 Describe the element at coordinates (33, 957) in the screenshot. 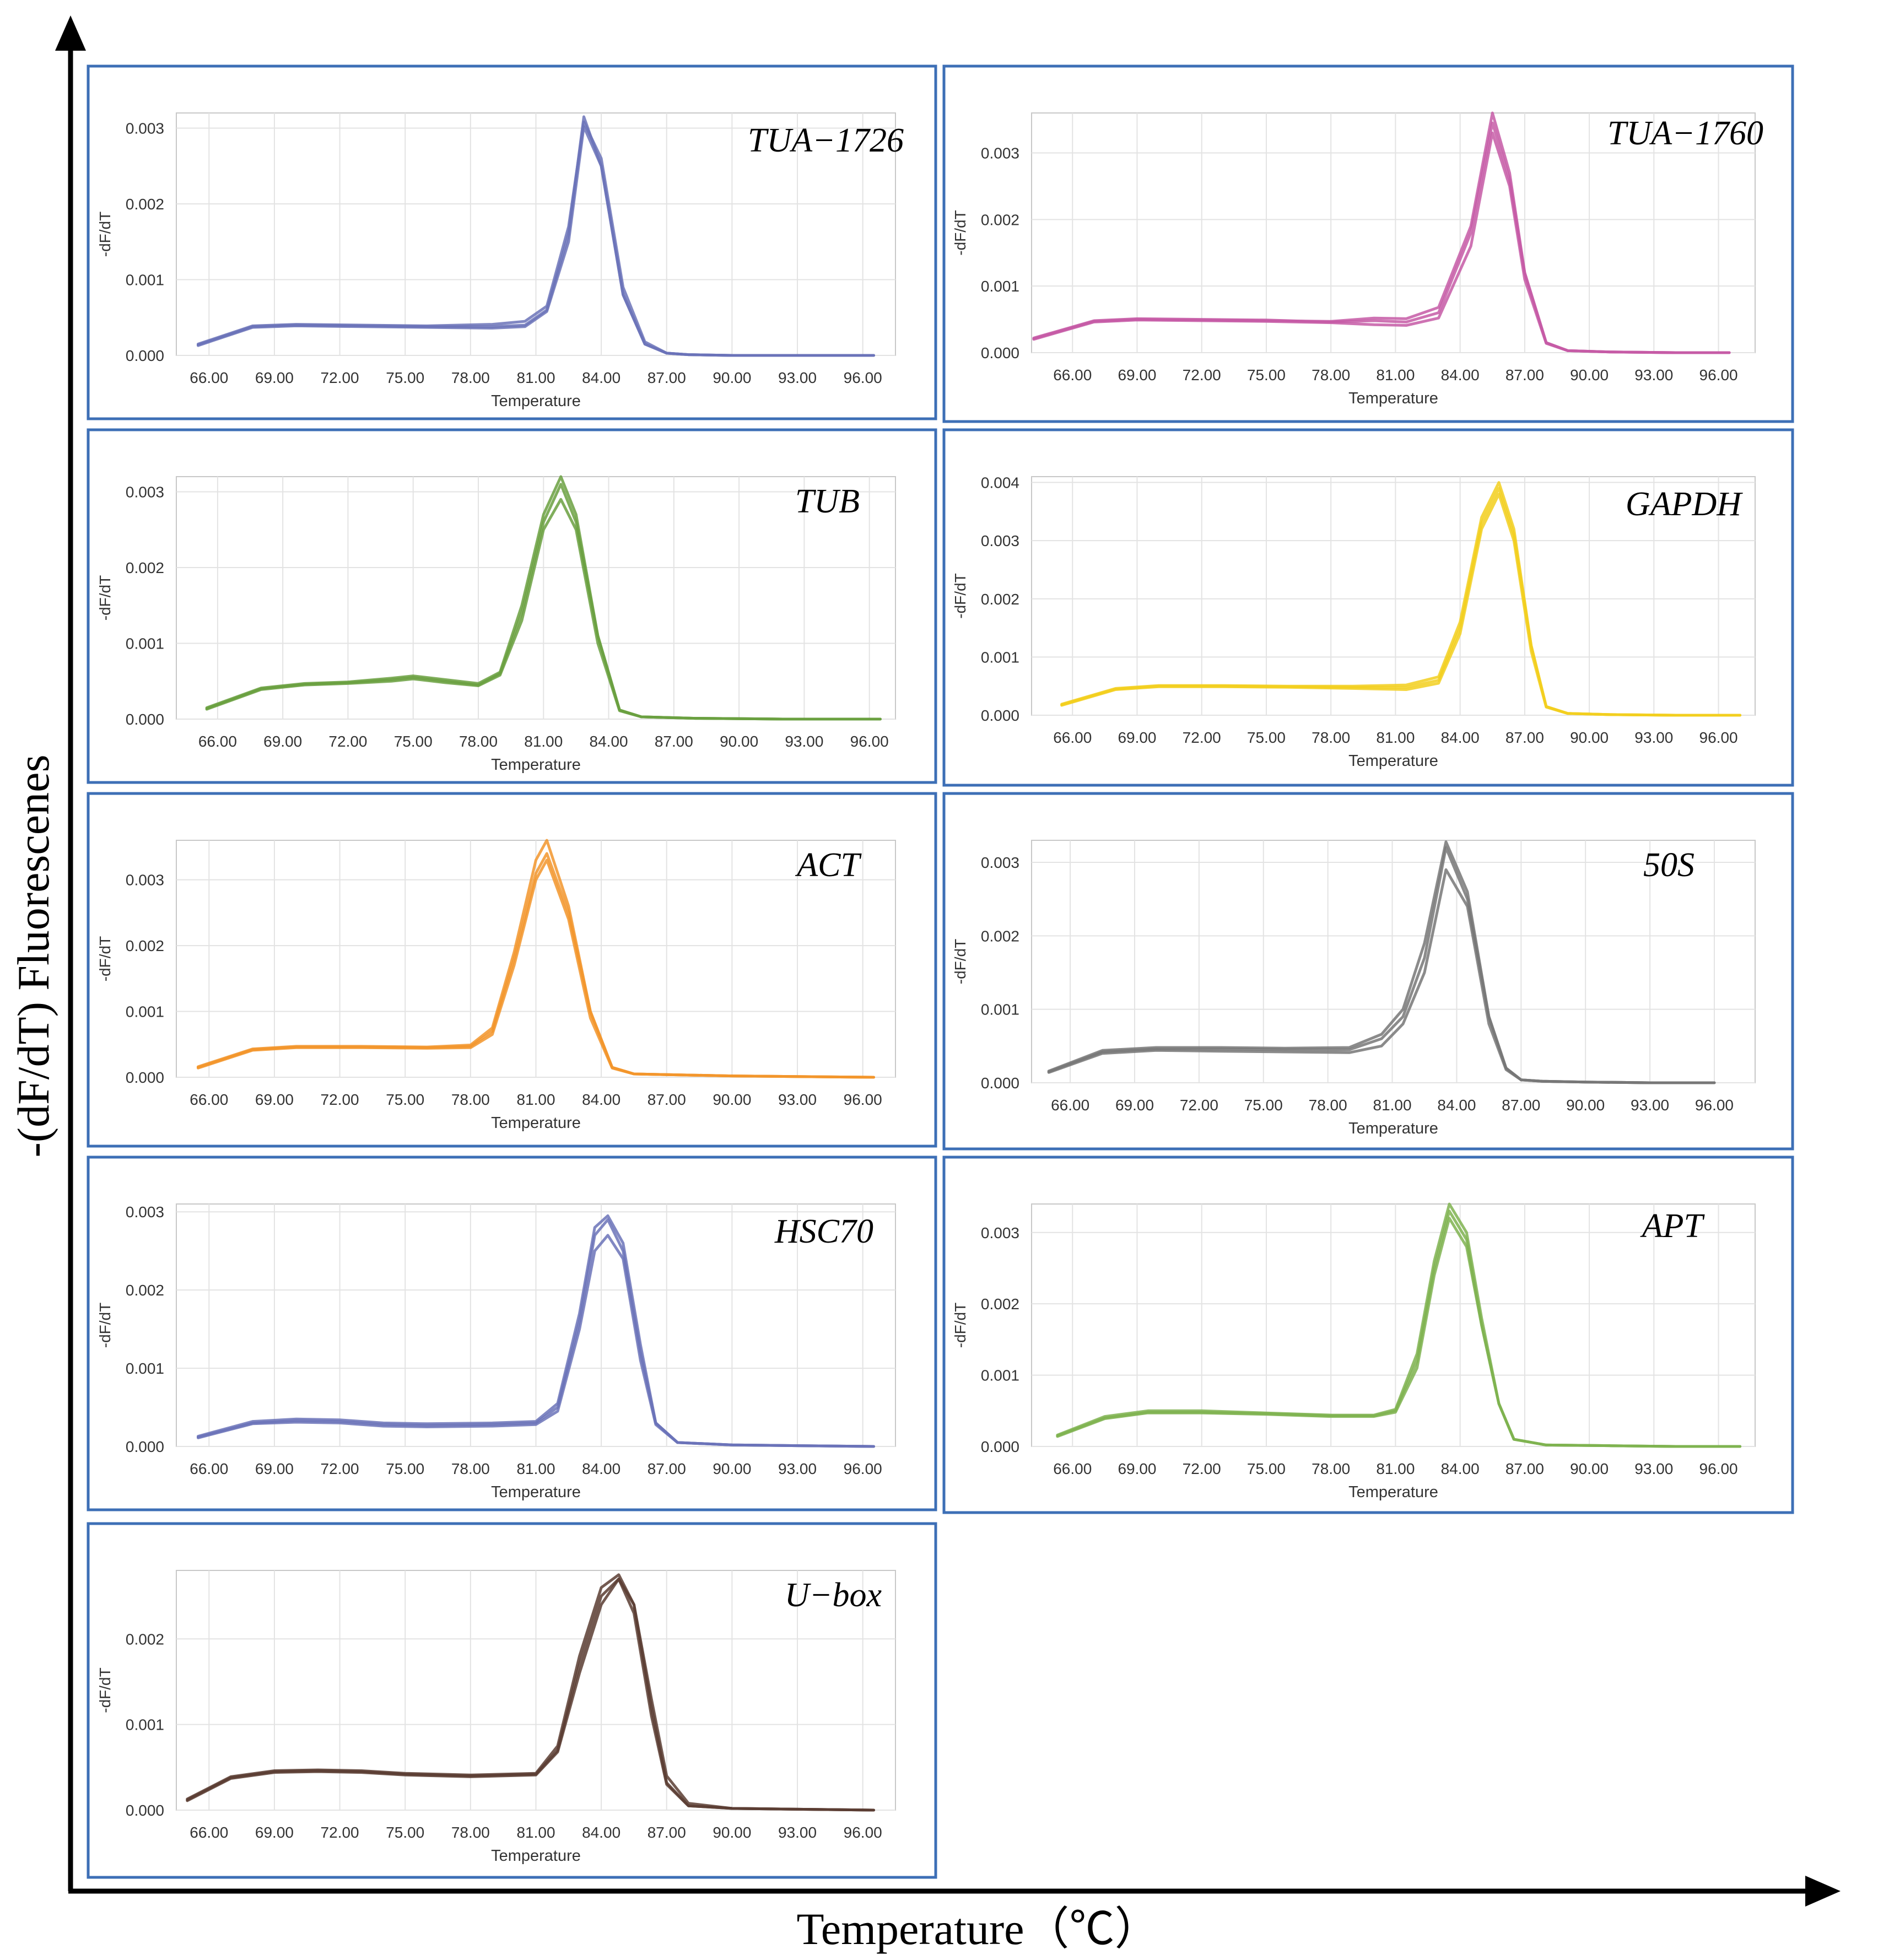

I see `figure-y-axis-label: -(dF/dT) Fluorescenes` at that location.